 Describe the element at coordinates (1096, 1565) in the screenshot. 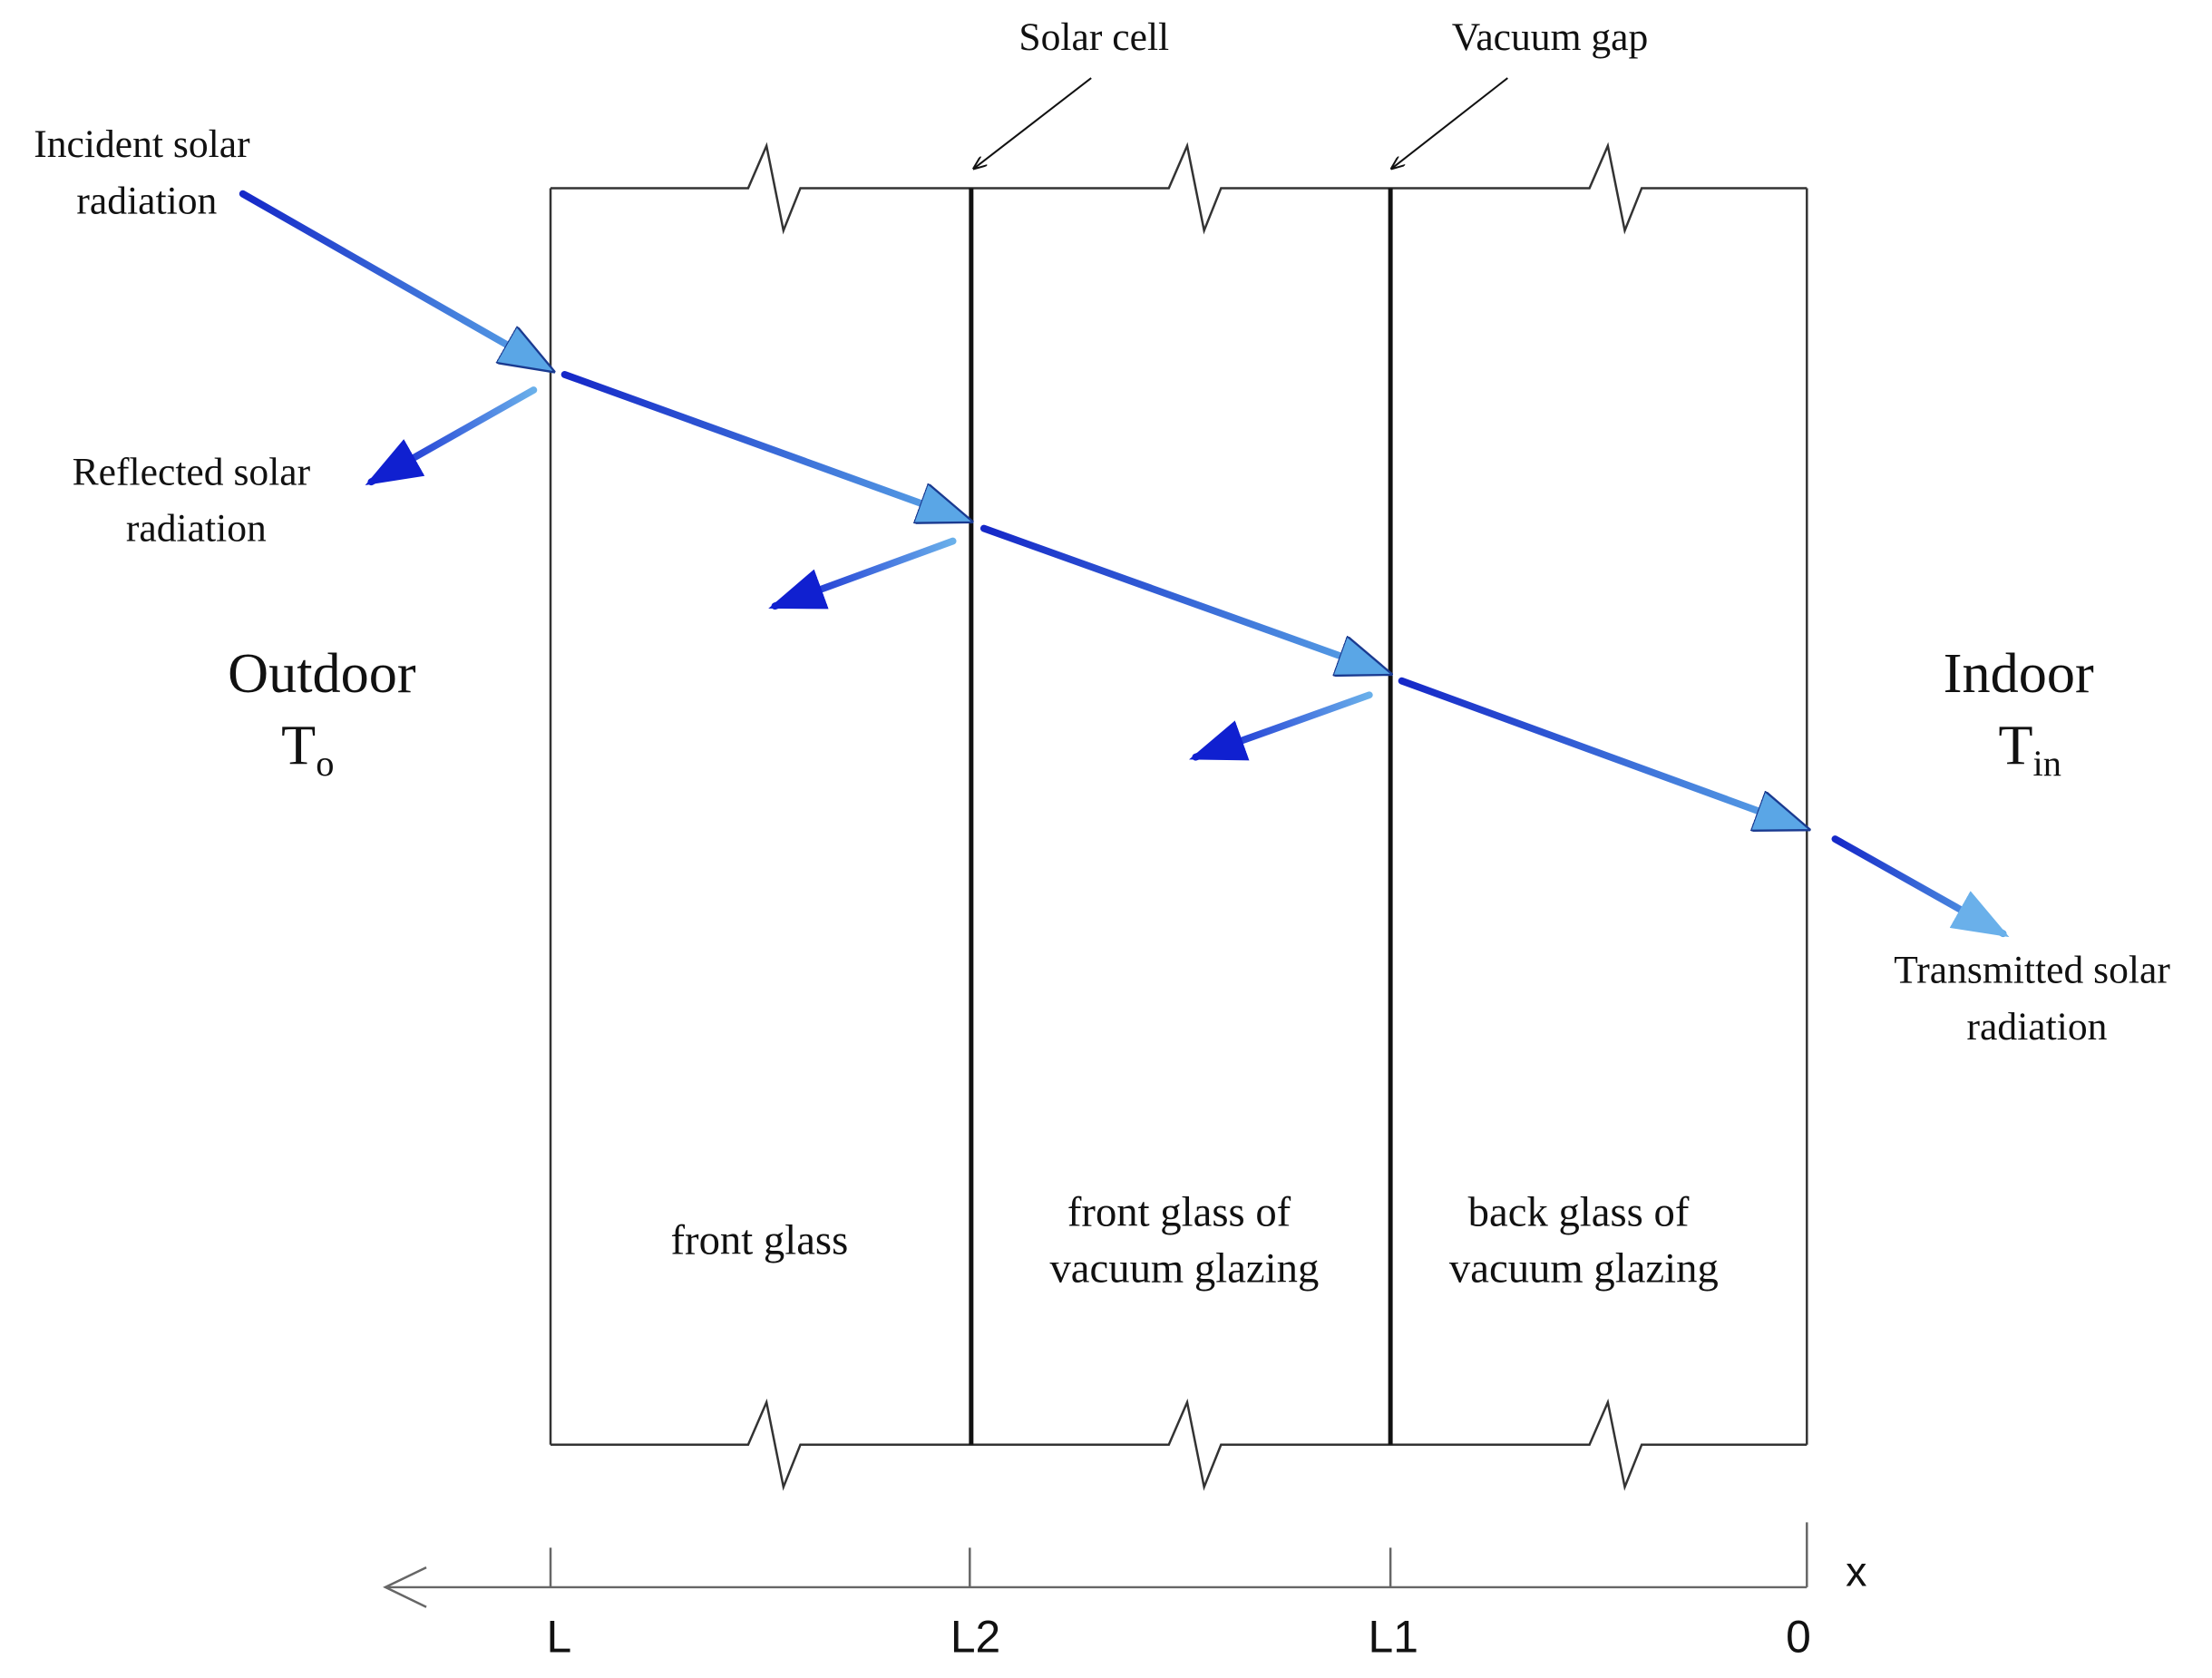

I see `axis` at that location.